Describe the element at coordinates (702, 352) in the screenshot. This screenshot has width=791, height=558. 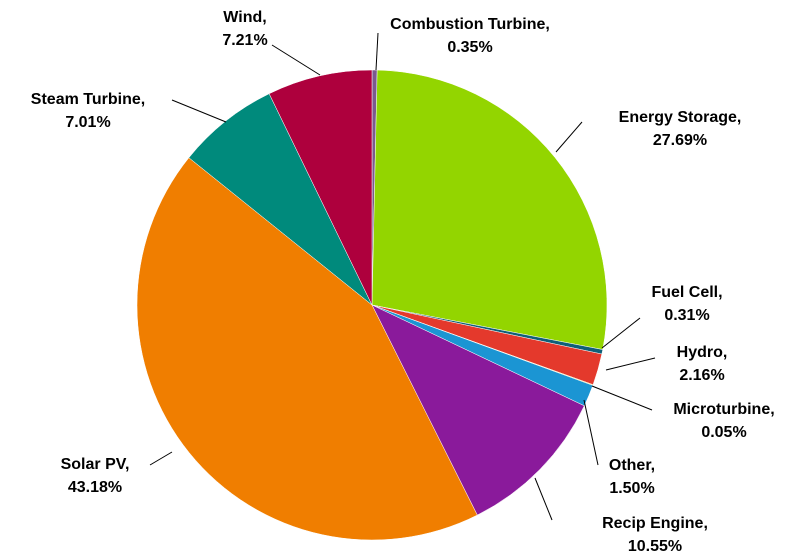
I see `slice-label: Hydro,` at that location.